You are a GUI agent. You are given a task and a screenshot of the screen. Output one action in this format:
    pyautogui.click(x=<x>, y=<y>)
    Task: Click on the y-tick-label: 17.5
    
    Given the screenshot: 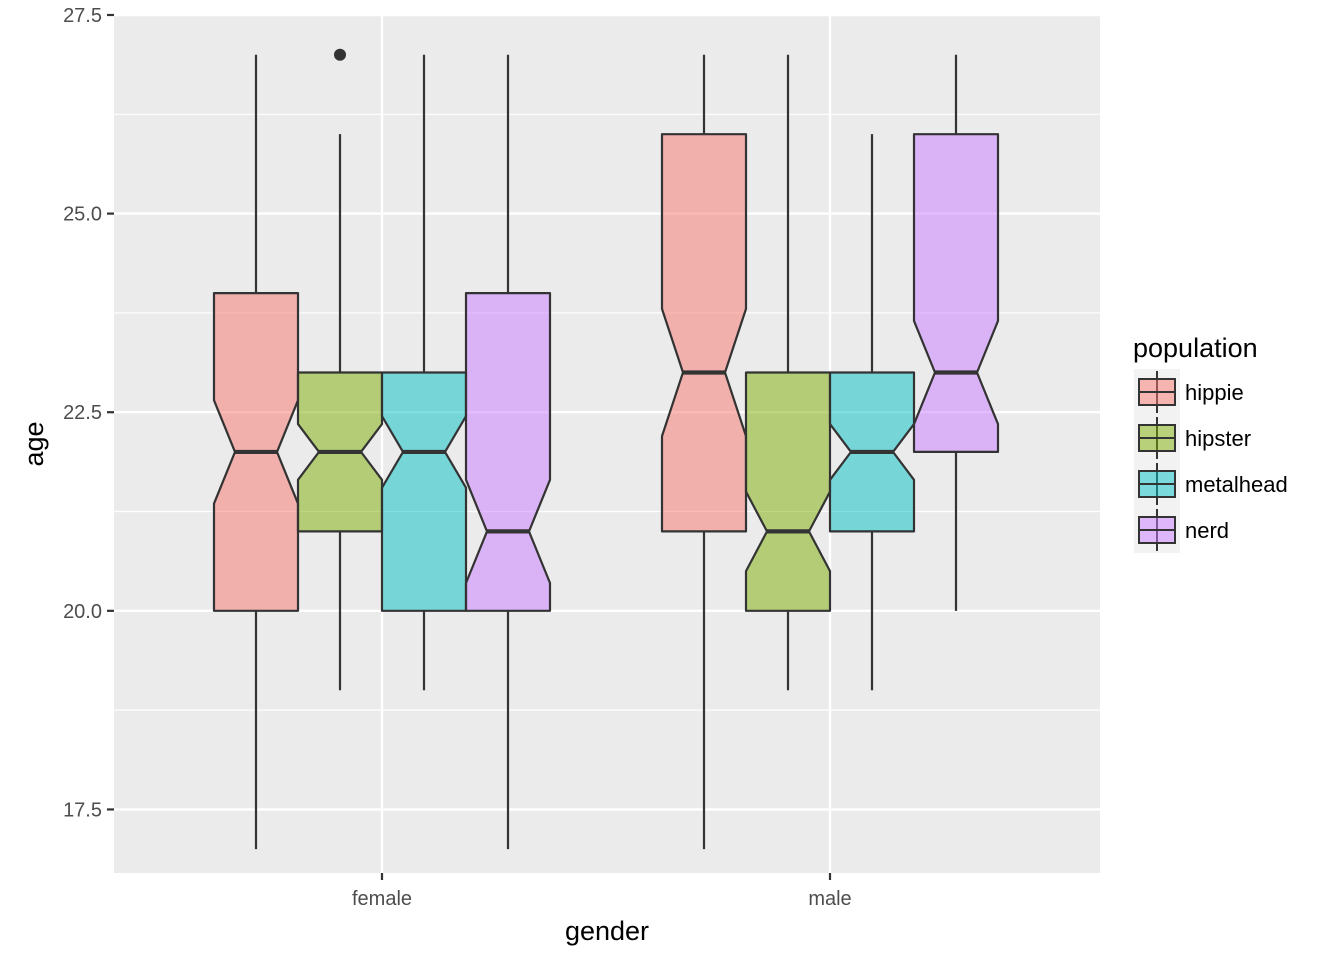 What is the action you would take?
    pyautogui.click(x=82, y=810)
    